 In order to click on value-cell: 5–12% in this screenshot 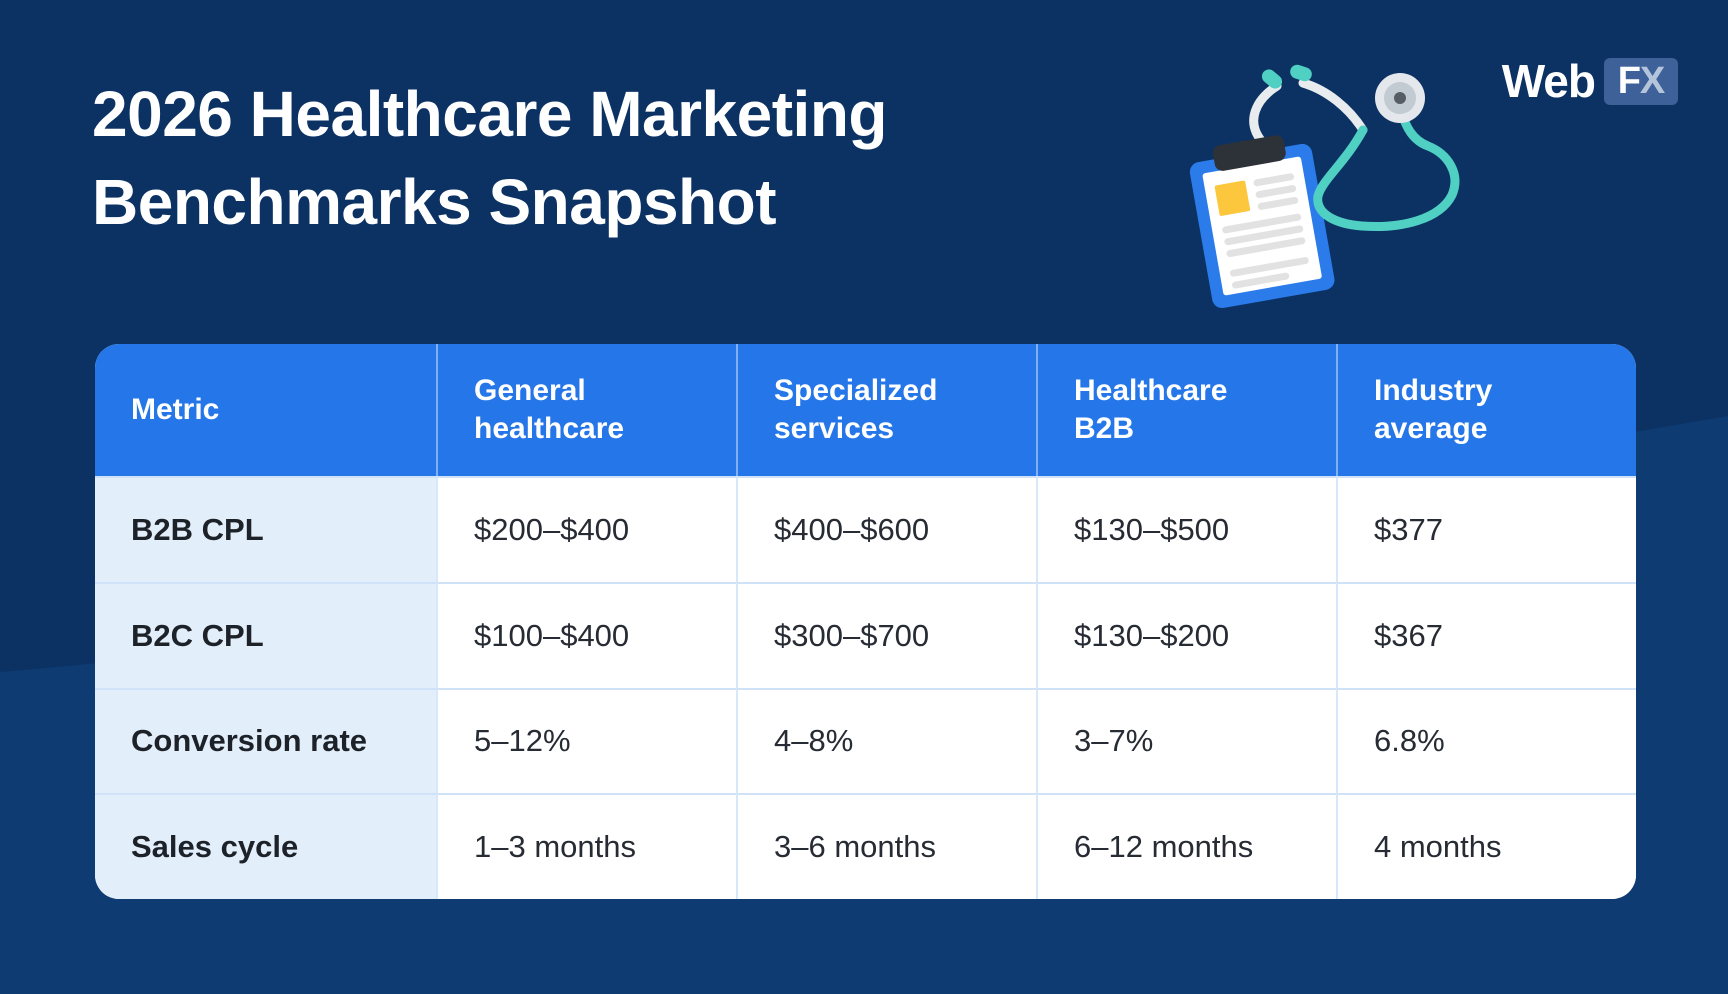, I will do `click(586, 740)`.